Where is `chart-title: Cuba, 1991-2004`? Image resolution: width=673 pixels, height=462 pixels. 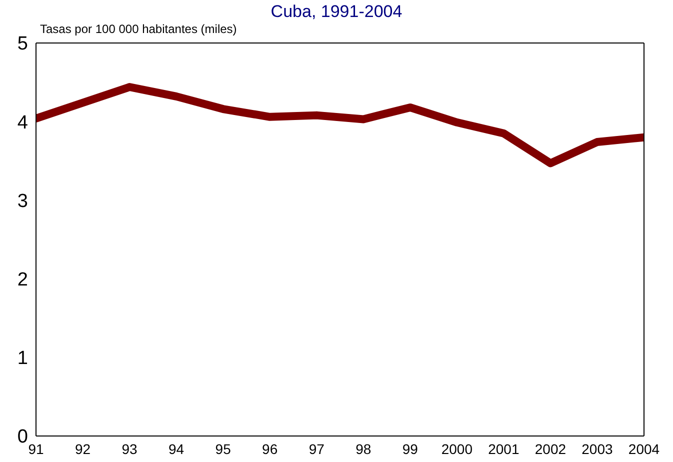 chart-title: Cuba, 1991-2004 is located at coordinates (337, 12).